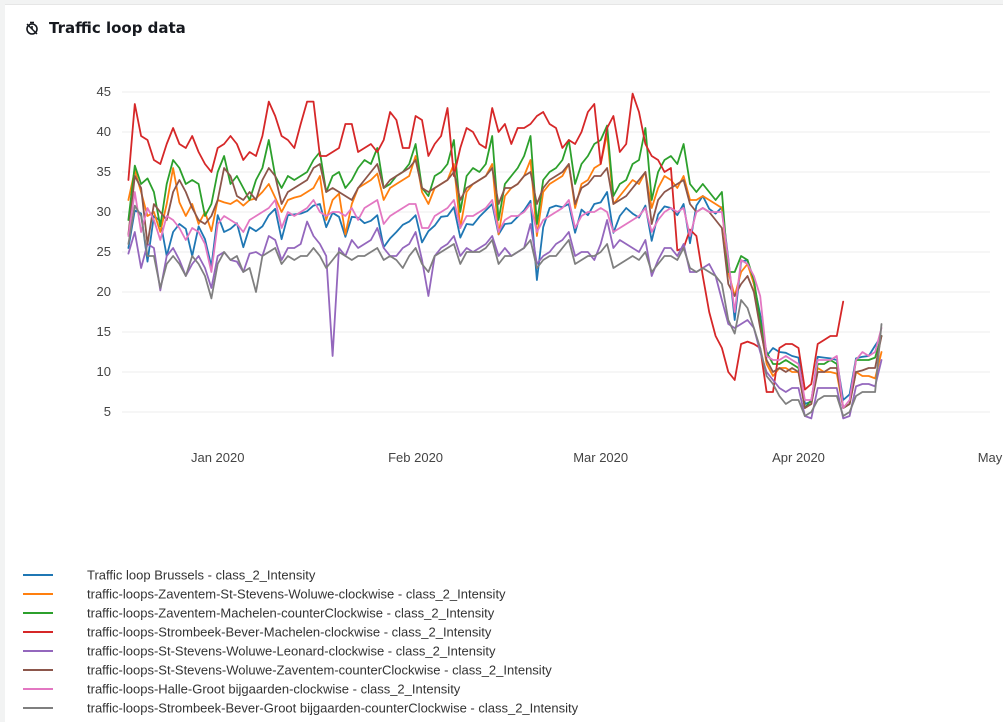  I want to click on x-tick-label: May, so click(990, 457).